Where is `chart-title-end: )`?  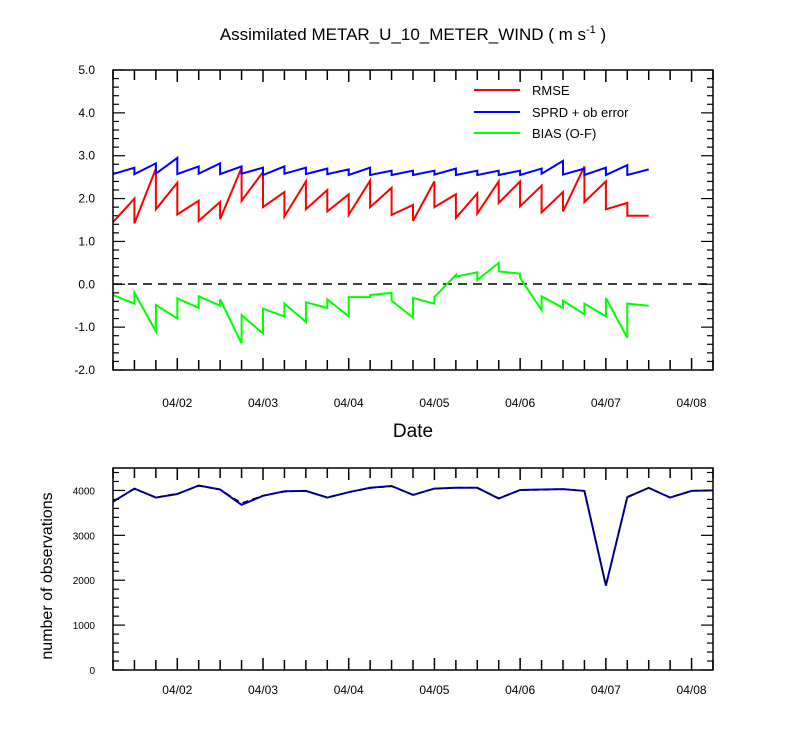 chart-title-end: ) is located at coordinates (601, 34).